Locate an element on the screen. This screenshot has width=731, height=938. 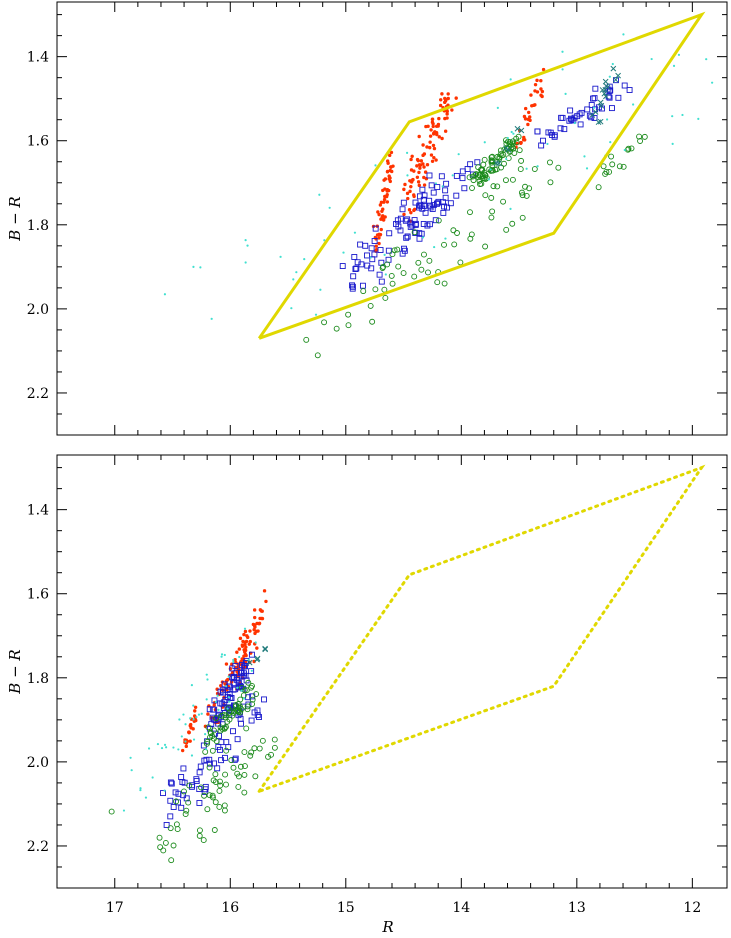
series-cyan is located at coordinates (189, 719).